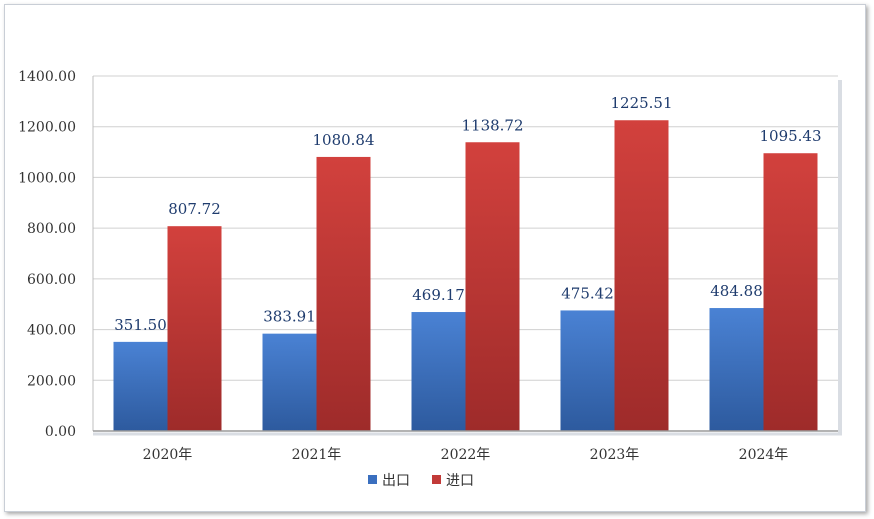 Image resolution: width=874 pixels, height=519 pixels. Describe the element at coordinates (47, 178) in the screenshot. I see `y-tick-label: 1000.00` at that location.